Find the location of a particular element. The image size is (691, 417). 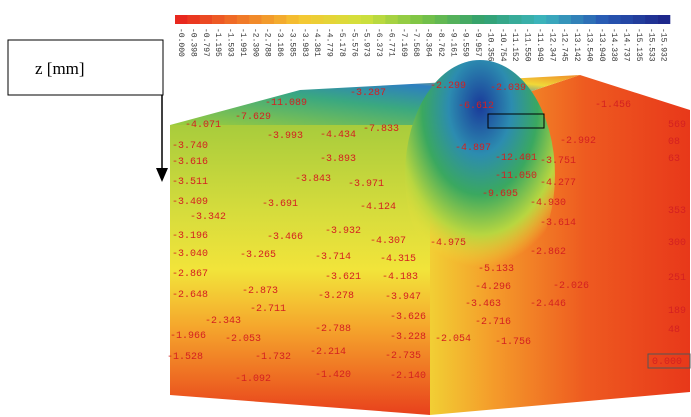

edge-label: 48 is located at coordinates (674, 330).